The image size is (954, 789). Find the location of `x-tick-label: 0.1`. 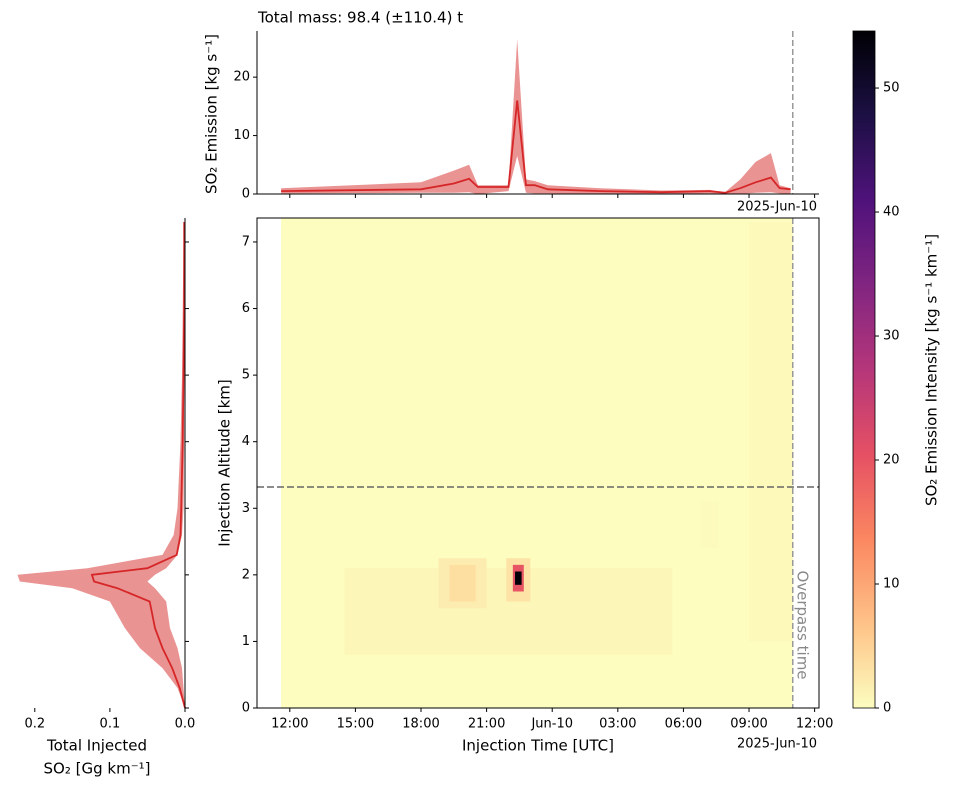

x-tick-label: 0.1 is located at coordinates (110, 724).